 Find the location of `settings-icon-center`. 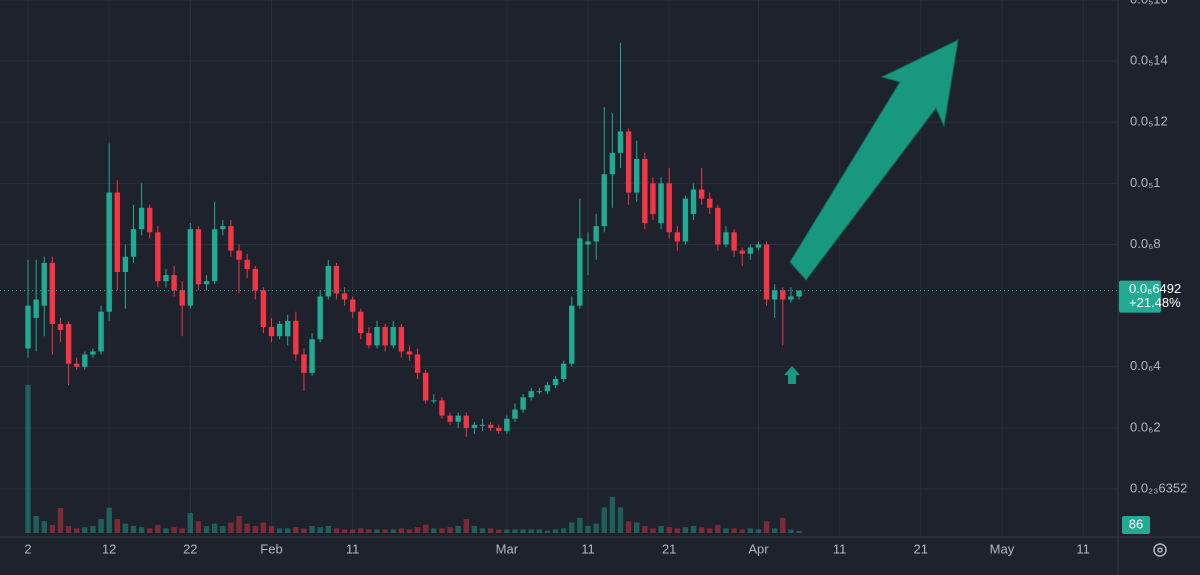

settings-icon-center is located at coordinates (1160, 550).